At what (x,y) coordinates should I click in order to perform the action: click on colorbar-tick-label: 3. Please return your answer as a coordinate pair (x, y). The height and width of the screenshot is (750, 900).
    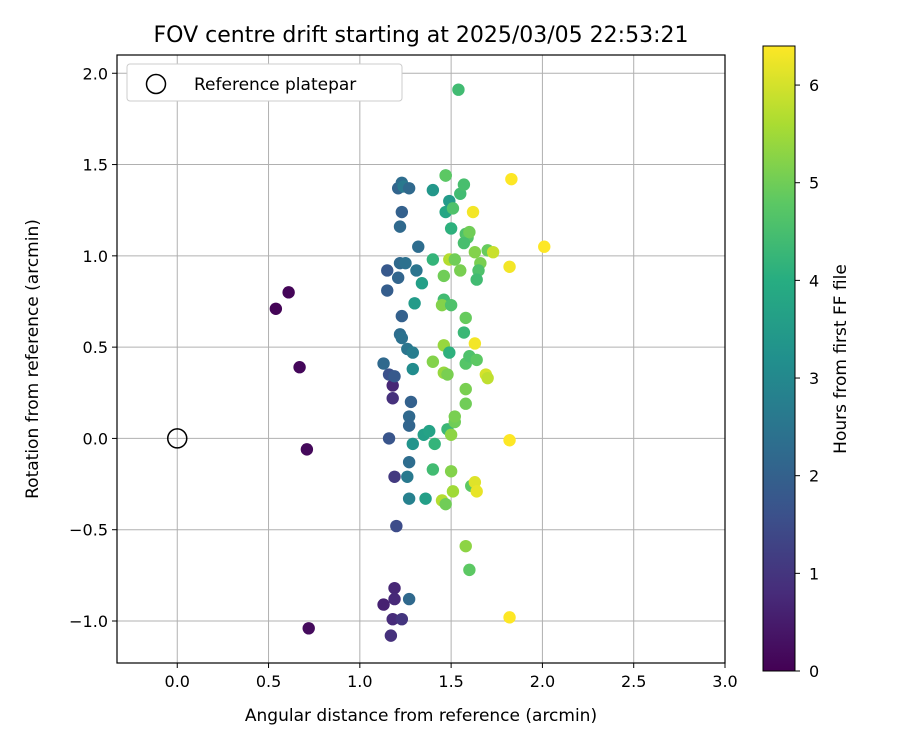
    Looking at the image, I should click on (814, 378).